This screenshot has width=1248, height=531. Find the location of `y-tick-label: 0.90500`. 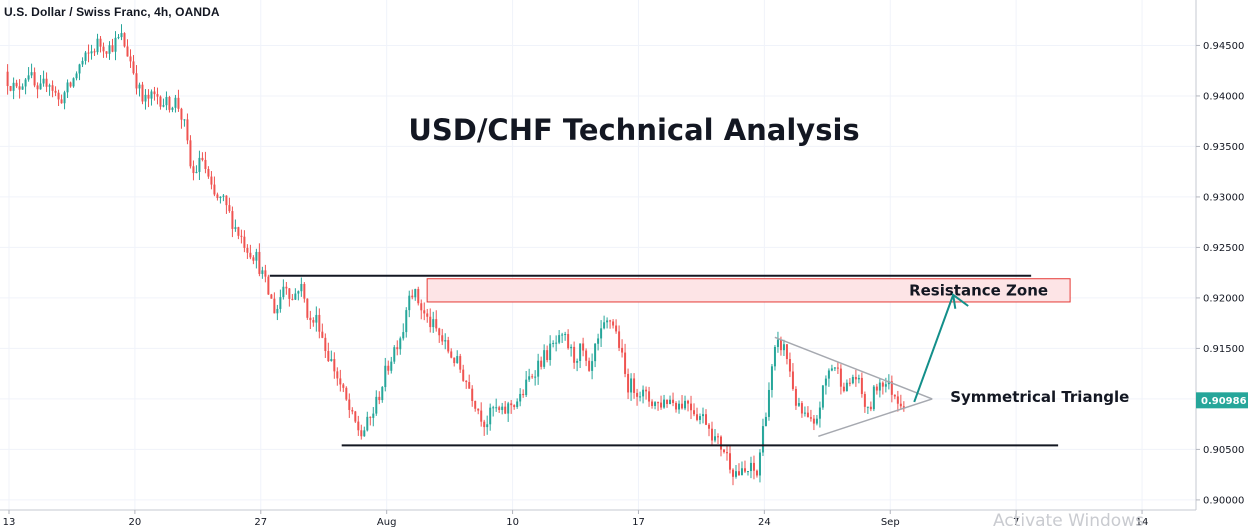

y-tick-label: 0.90500 is located at coordinates (1223, 450).